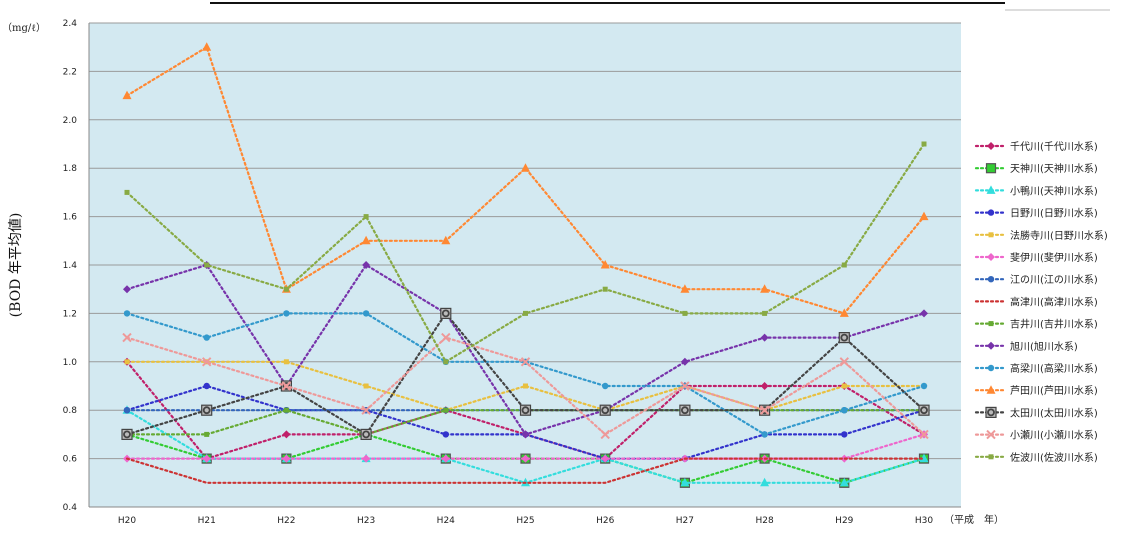 The width and height of the screenshot is (1126, 534). What do you see at coordinates (1054, 280) in the screenshot?
I see `legend-label: 江の川(江の川水系)` at bounding box center [1054, 280].